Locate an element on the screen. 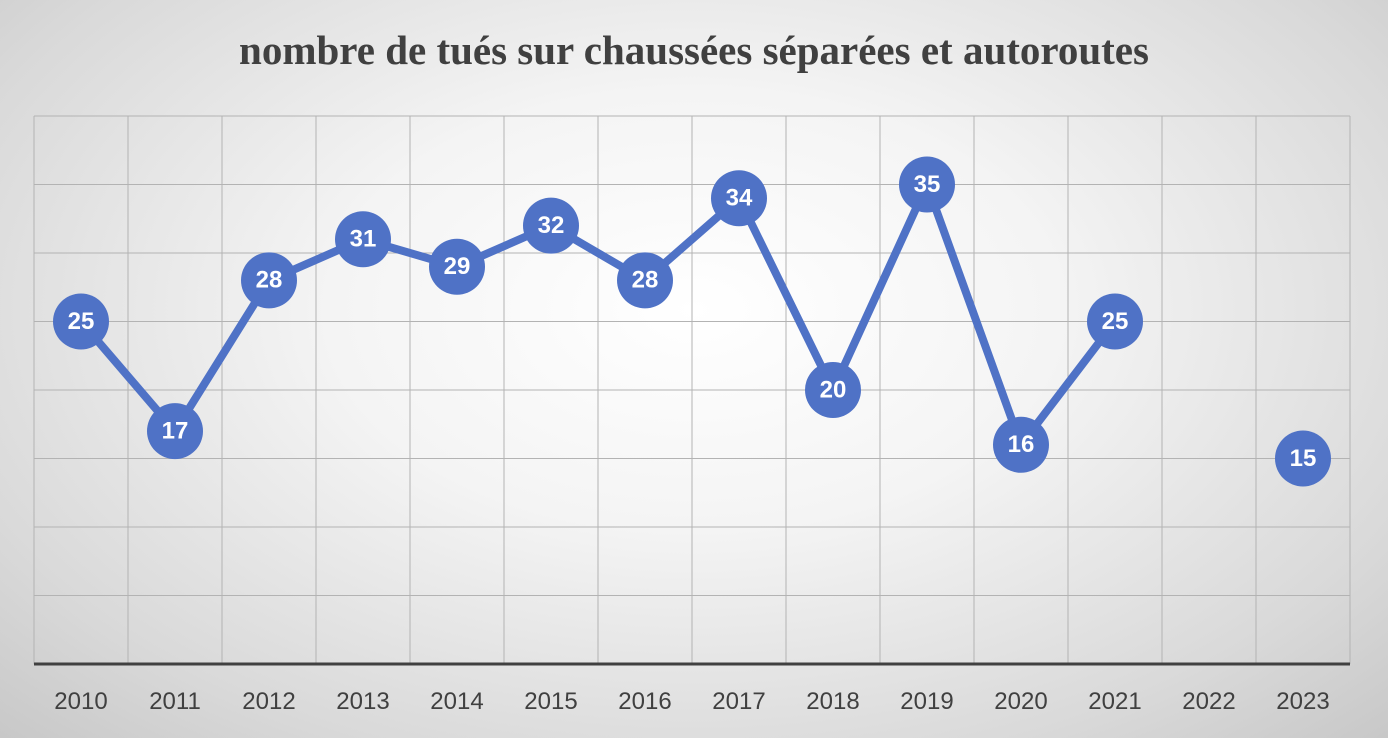 The image size is (1388, 738). x-tick-label: 2023 is located at coordinates (1302, 701).